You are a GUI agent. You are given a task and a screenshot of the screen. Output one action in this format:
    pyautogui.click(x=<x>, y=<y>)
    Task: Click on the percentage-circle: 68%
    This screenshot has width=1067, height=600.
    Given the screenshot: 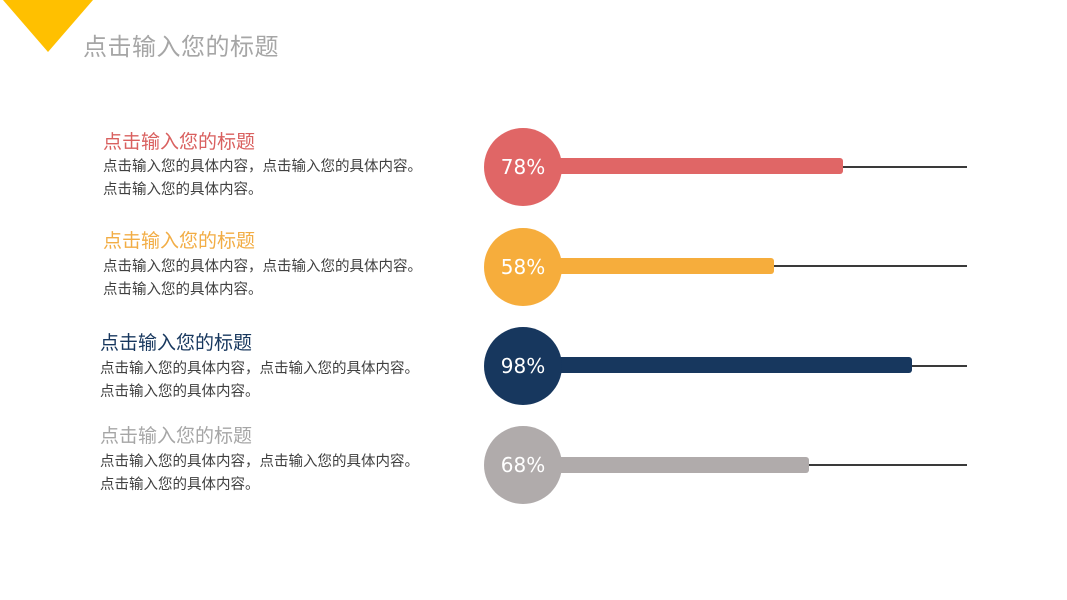 What is the action you would take?
    pyautogui.click(x=523, y=465)
    